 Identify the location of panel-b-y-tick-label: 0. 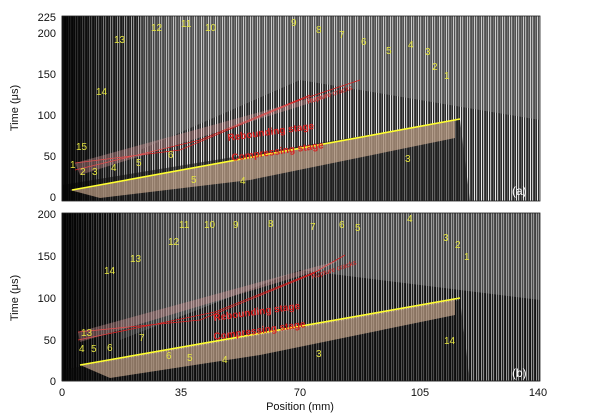
(53, 382).